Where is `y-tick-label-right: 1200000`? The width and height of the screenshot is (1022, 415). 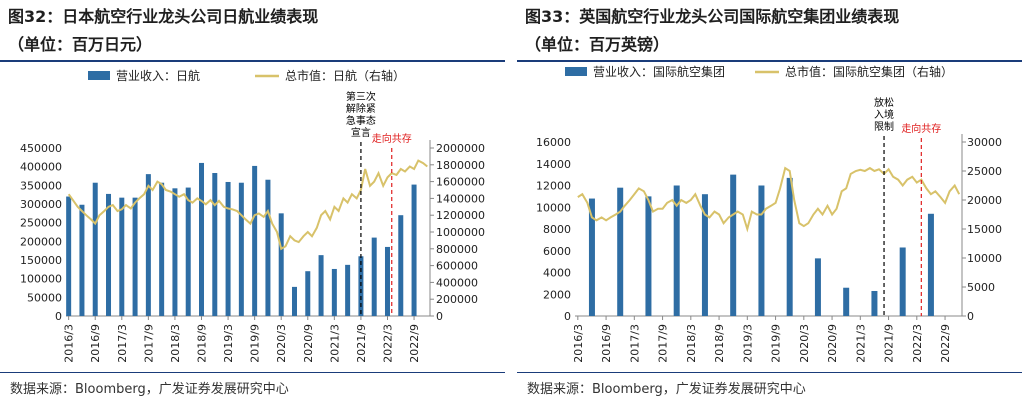 y-tick-label-right: 1200000 is located at coordinates (460, 215).